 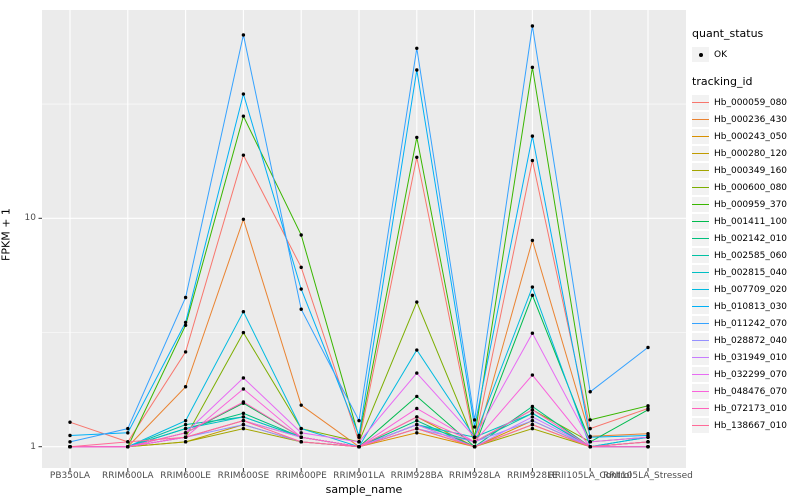 What do you see at coordinates (745, 204) in the screenshot?
I see `legend-item: Hb_000959_370` at bounding box center [745, 204].